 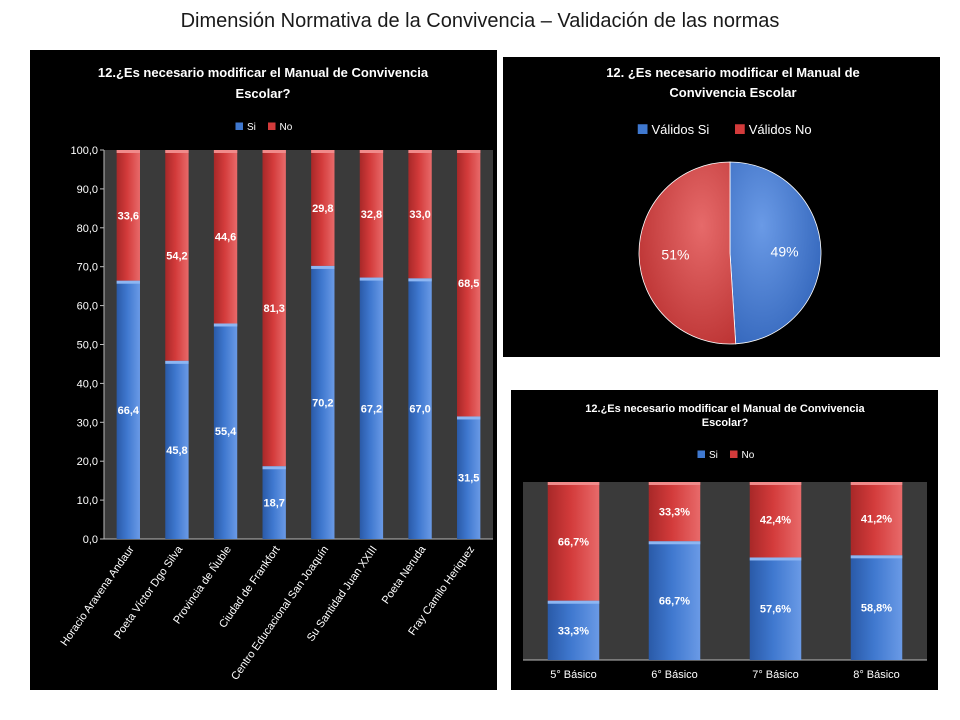 What do you see at coordinates (681, 129) in the screenshot?
I see `pie-legend-label: Válidos Si` at bounding box center [681, 129].